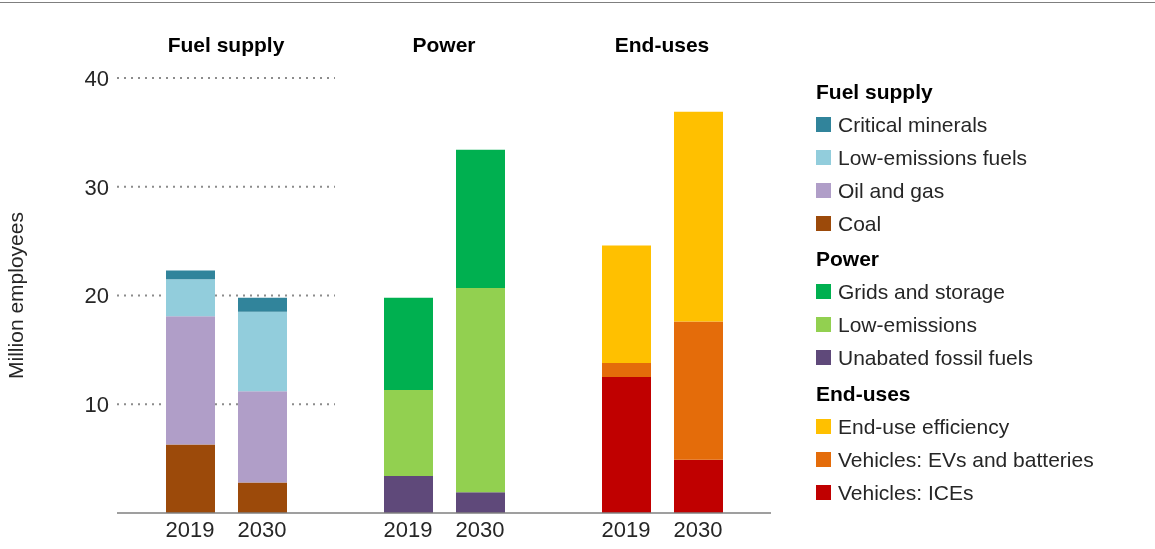 This screenshot has width=1155, height=549. I want to click on legend-label: End-use efficiency, so click(924, 426).